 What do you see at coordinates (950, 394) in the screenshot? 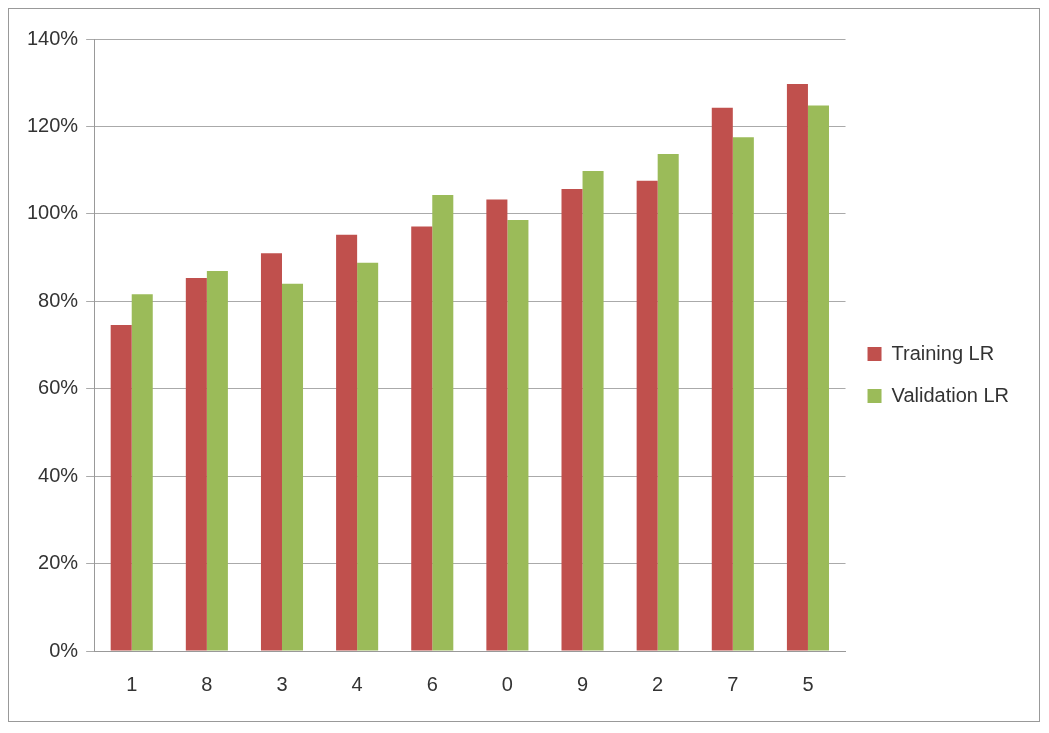
I see `legend-label: Validation LR` at bounding box center [950, 394].